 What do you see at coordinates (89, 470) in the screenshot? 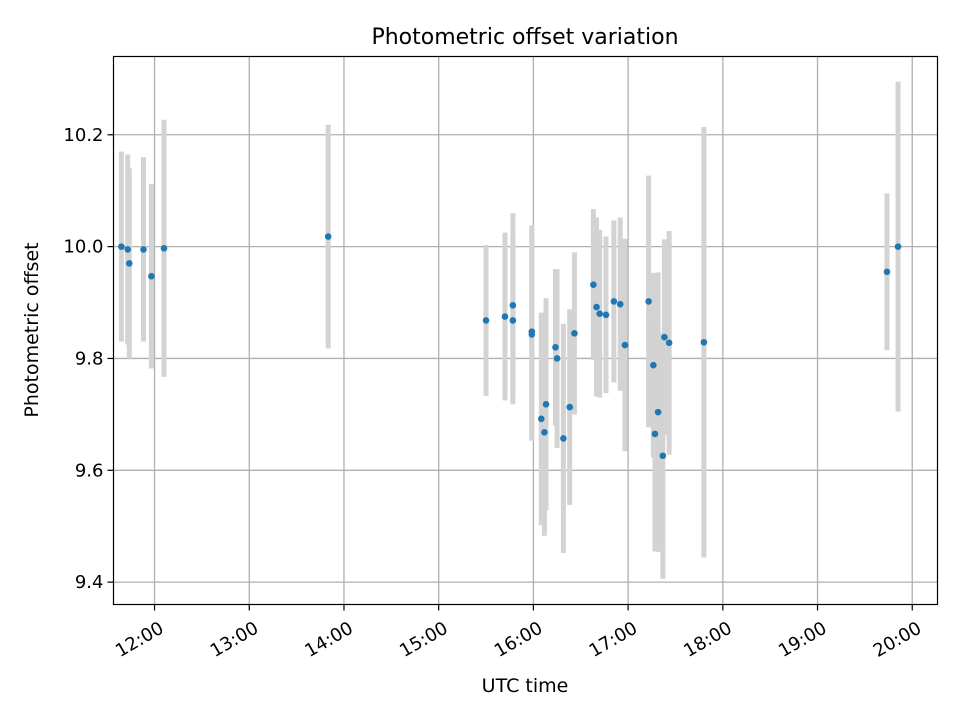
I see `y-tick-label: 9.6` at bounding box center [89, 470].